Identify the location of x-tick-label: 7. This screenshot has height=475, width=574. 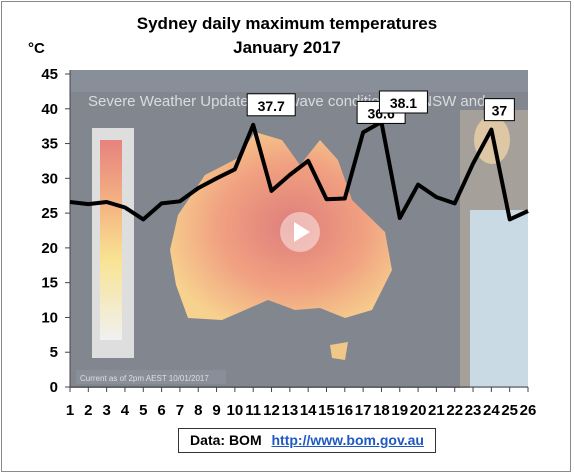
(180, 410).